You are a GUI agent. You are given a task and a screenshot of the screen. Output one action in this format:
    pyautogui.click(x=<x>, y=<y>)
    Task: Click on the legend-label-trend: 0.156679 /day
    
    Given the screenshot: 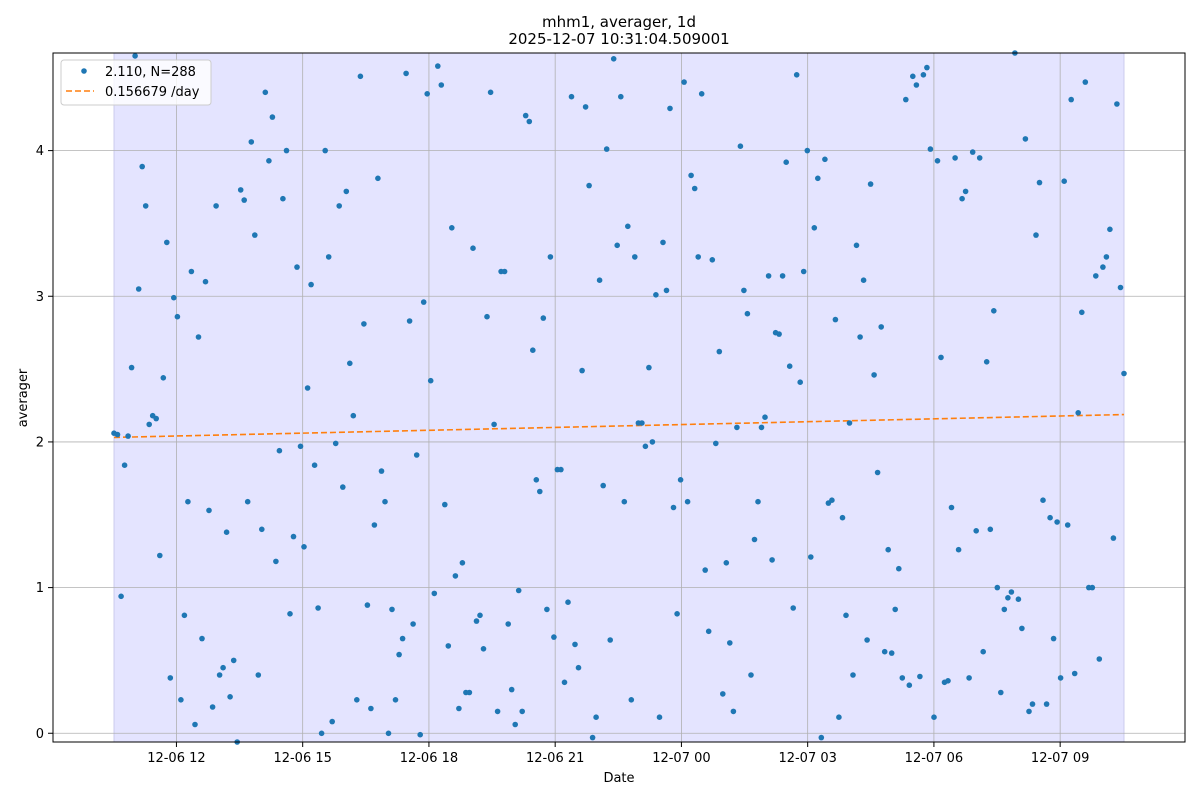 What is the action you would take?
    pyautogui.click(x=152, y=92)
    